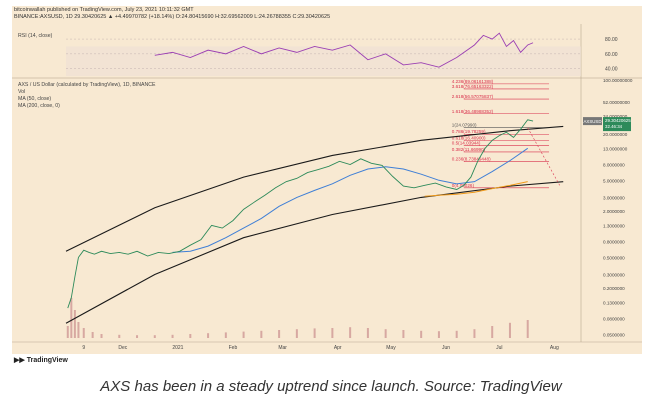  Describe the element at coordinates (83, 348) in the screenshot. I see `time-tick-label: 9` at that location.